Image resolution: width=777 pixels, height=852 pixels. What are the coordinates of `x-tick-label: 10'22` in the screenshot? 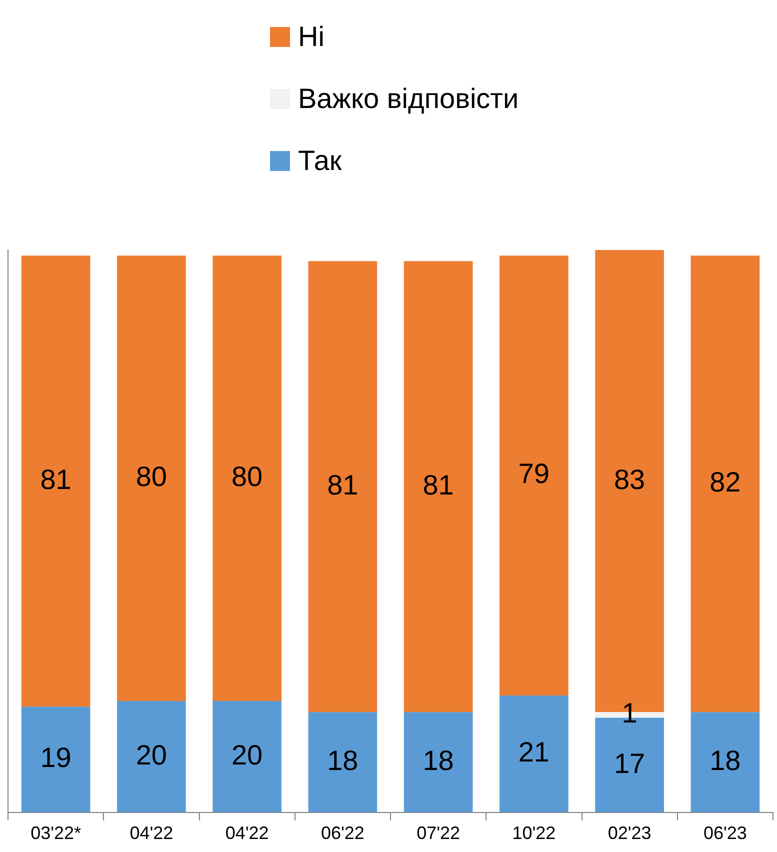 It's located at (534, 833).